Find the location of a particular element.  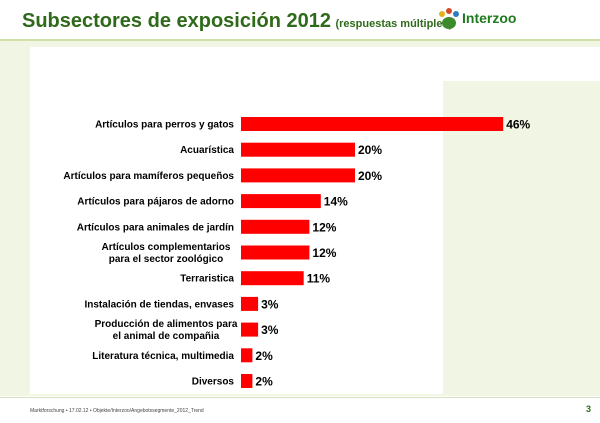

footer-divider is located at coordinates (300, 397).